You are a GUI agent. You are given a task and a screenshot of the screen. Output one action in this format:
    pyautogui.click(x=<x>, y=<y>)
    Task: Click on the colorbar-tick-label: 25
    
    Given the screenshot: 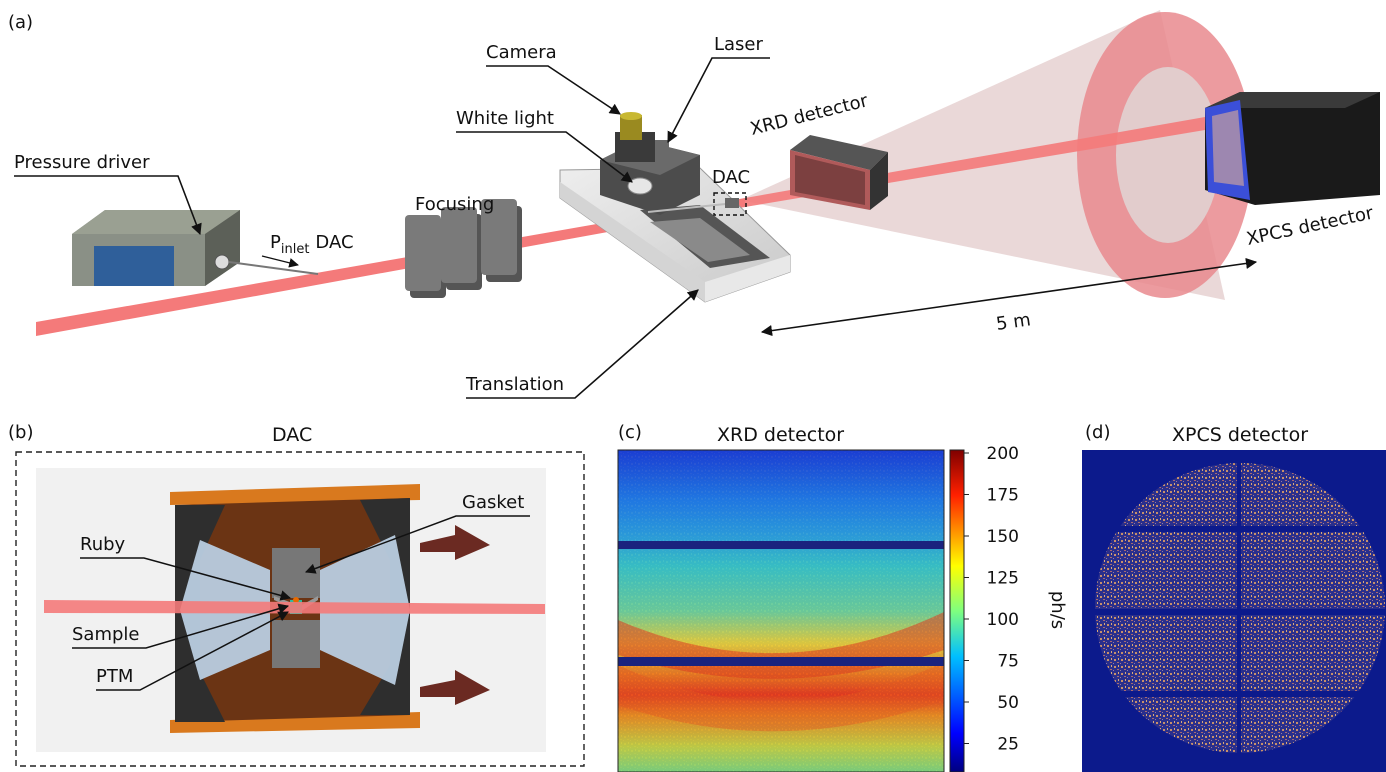 What is the action you would take?
    pyautogui.click(x=1008, y=745)
    